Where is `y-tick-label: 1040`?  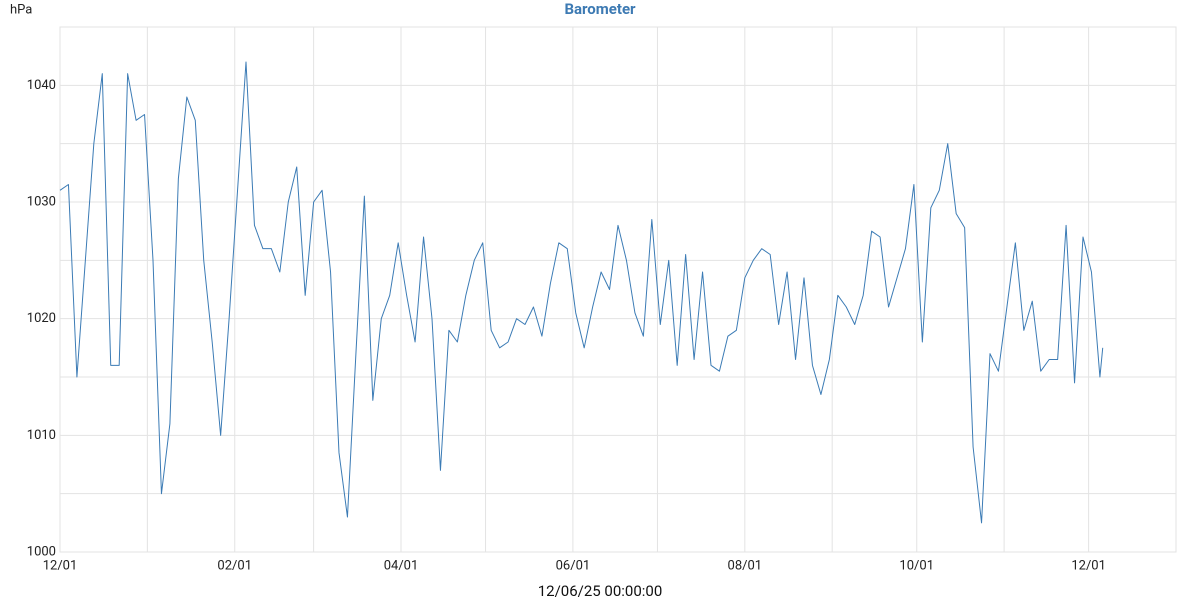 y-tick-label: 1040 is located at coordinates (41, 85).